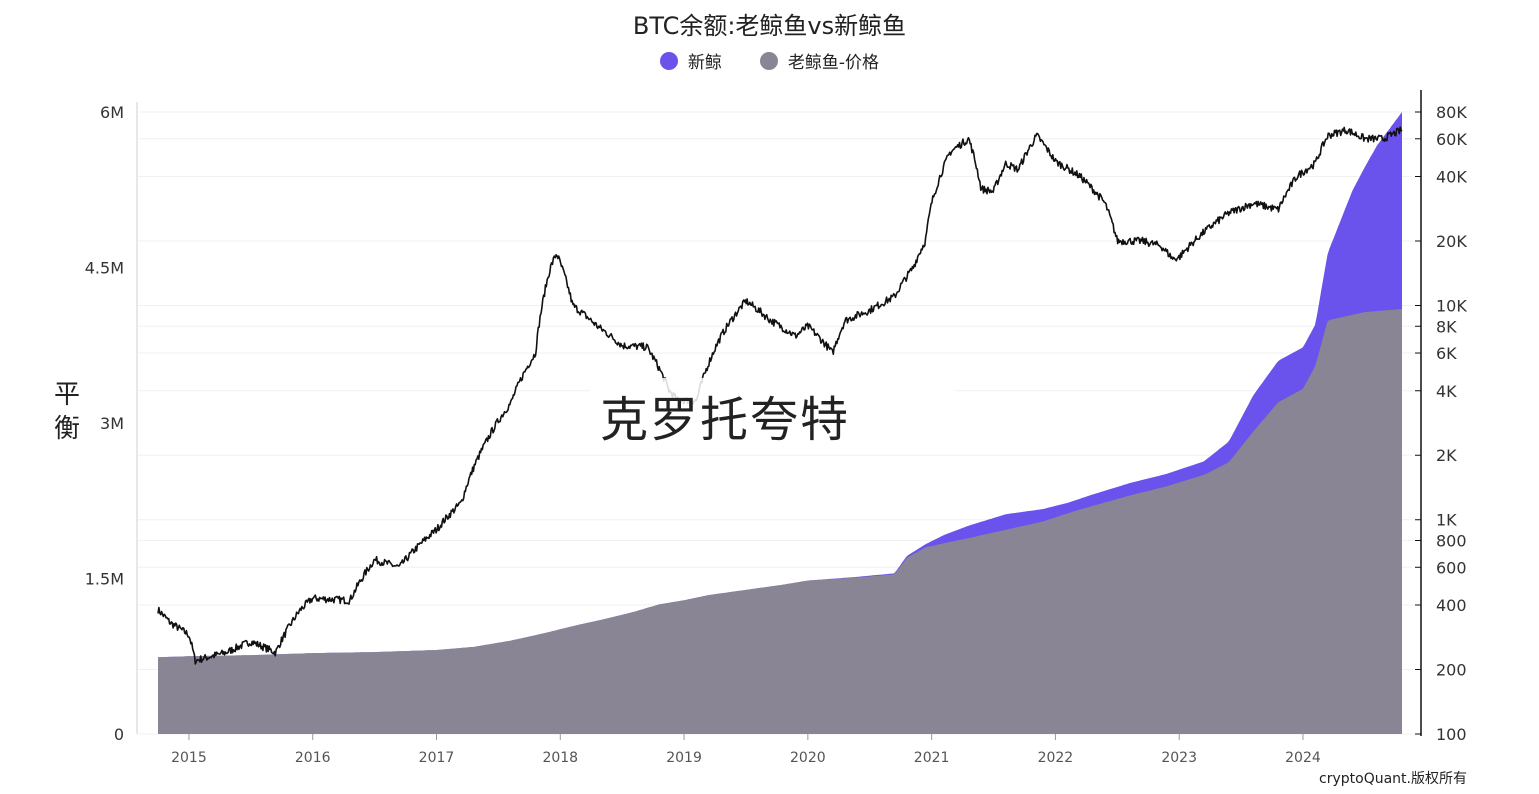 This screenshot has width=1539, height=794. What do you see at coordinates (1179, 758) in the screenshot?
I see `x-tick-label: 2023` at bounding box center [1179, 758].